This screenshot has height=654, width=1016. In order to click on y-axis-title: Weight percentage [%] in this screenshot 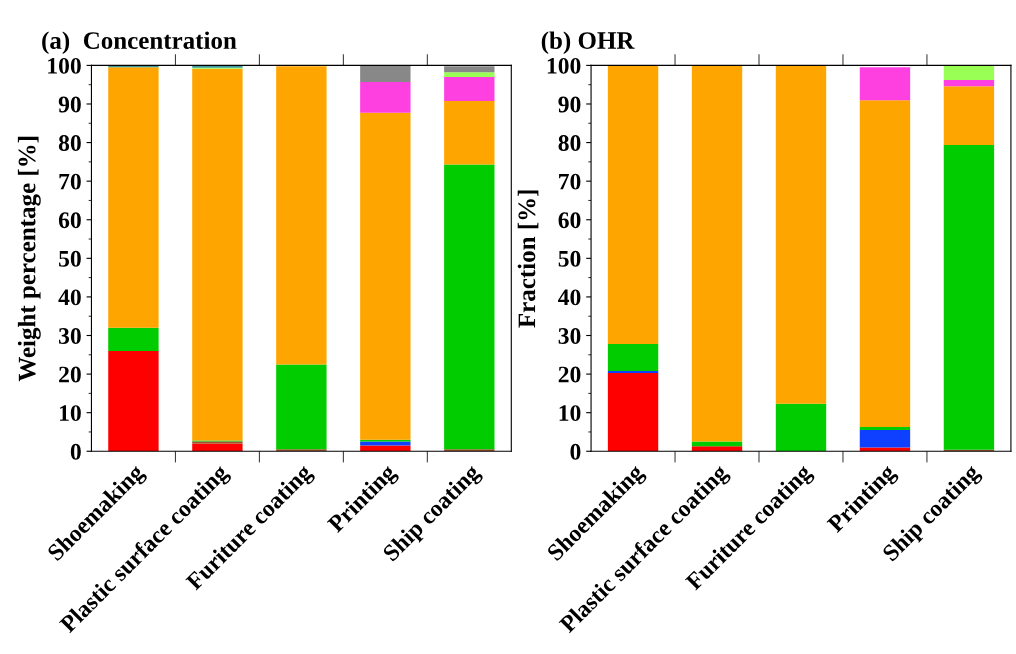, I will do `click(29, 259)`.